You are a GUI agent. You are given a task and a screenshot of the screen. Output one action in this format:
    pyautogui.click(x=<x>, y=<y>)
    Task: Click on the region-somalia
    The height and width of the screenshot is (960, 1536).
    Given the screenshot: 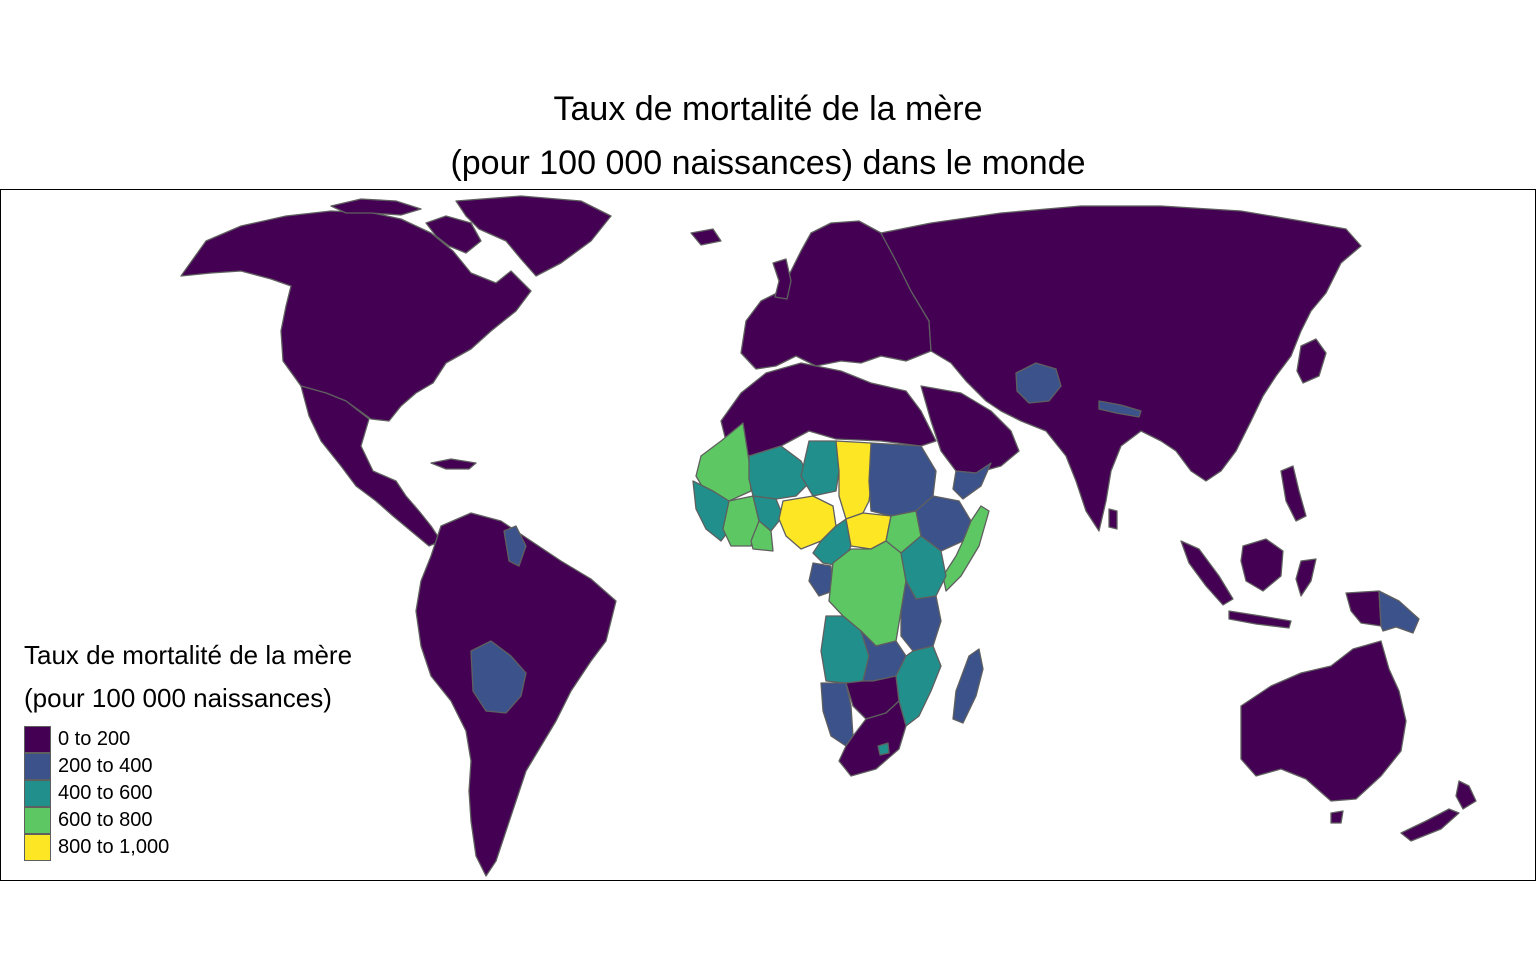 What is the action you would take?
    pyautogui.click(x=966, y=548)
    